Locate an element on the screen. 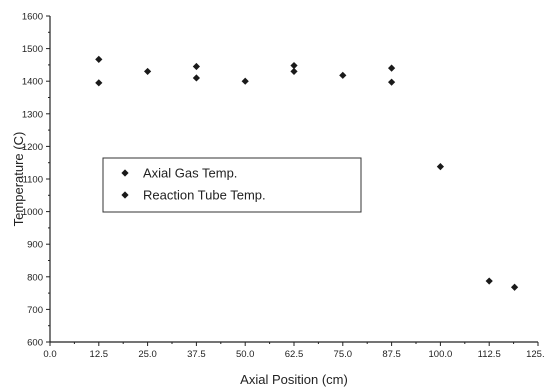 Image resolution: width=544 pixels, height=392 pixels. legend-box is located at coordinates (232, 185).